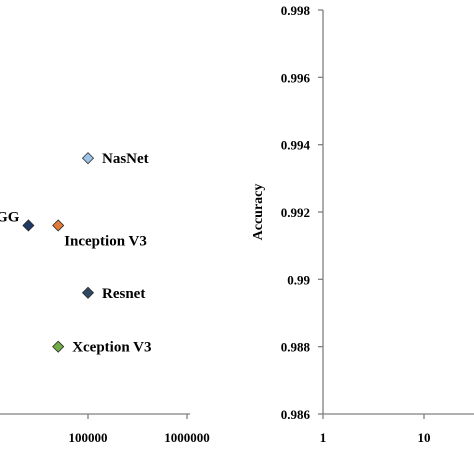 This screenshot has width=474, height=474. Describe the element at coordinates (296, 347) in the screenshot. I see `right-y-tick-label: 0.988` at that location.